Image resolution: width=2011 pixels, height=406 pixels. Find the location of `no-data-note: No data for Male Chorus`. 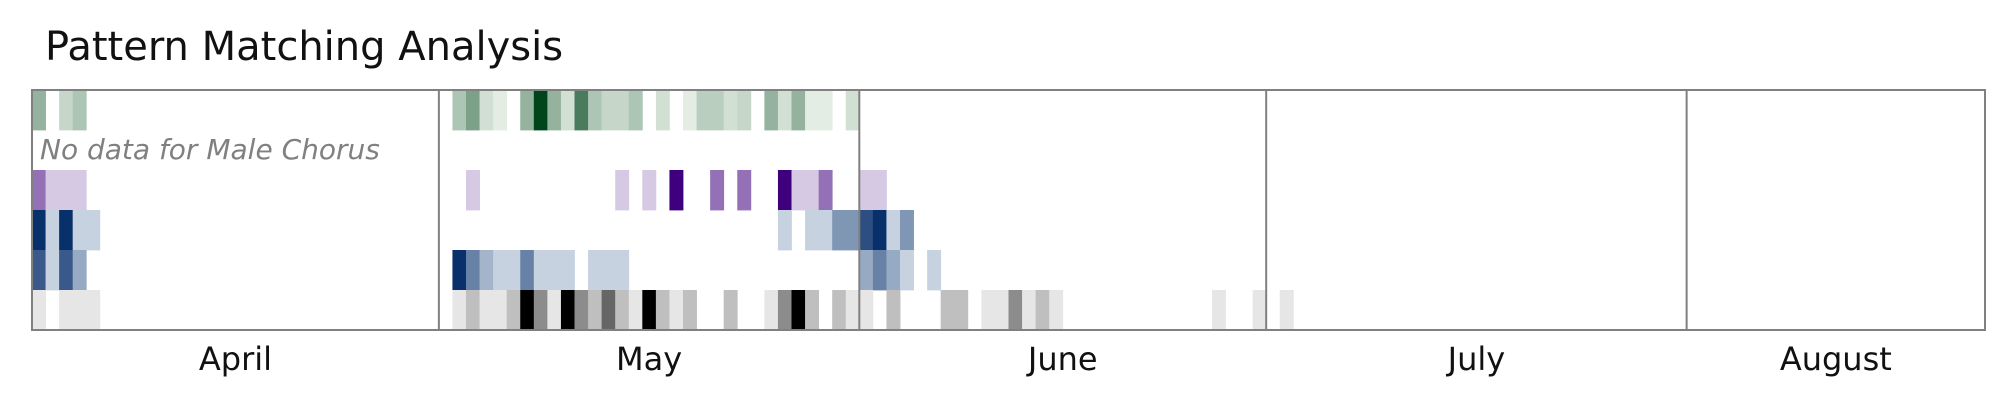

no-data-note: No data for Male Chorus is located at coordinates (210, 149).